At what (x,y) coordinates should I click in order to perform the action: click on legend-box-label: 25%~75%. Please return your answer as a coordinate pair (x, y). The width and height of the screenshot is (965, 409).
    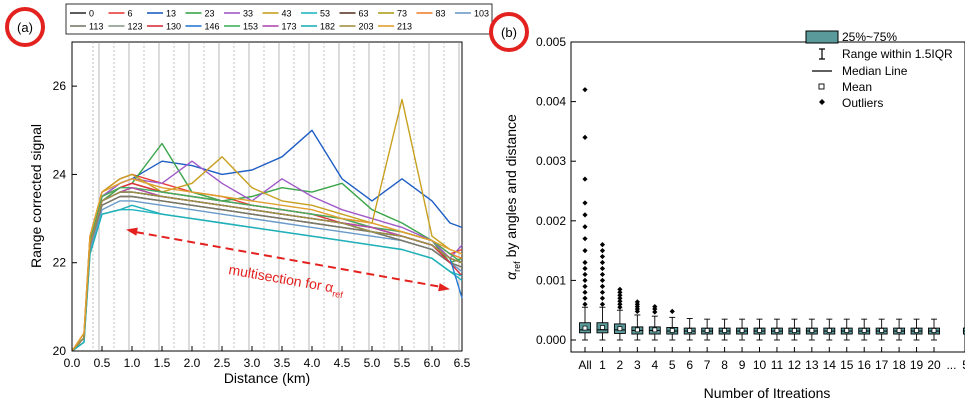
    Looking at the image, I should click on (869, 37).